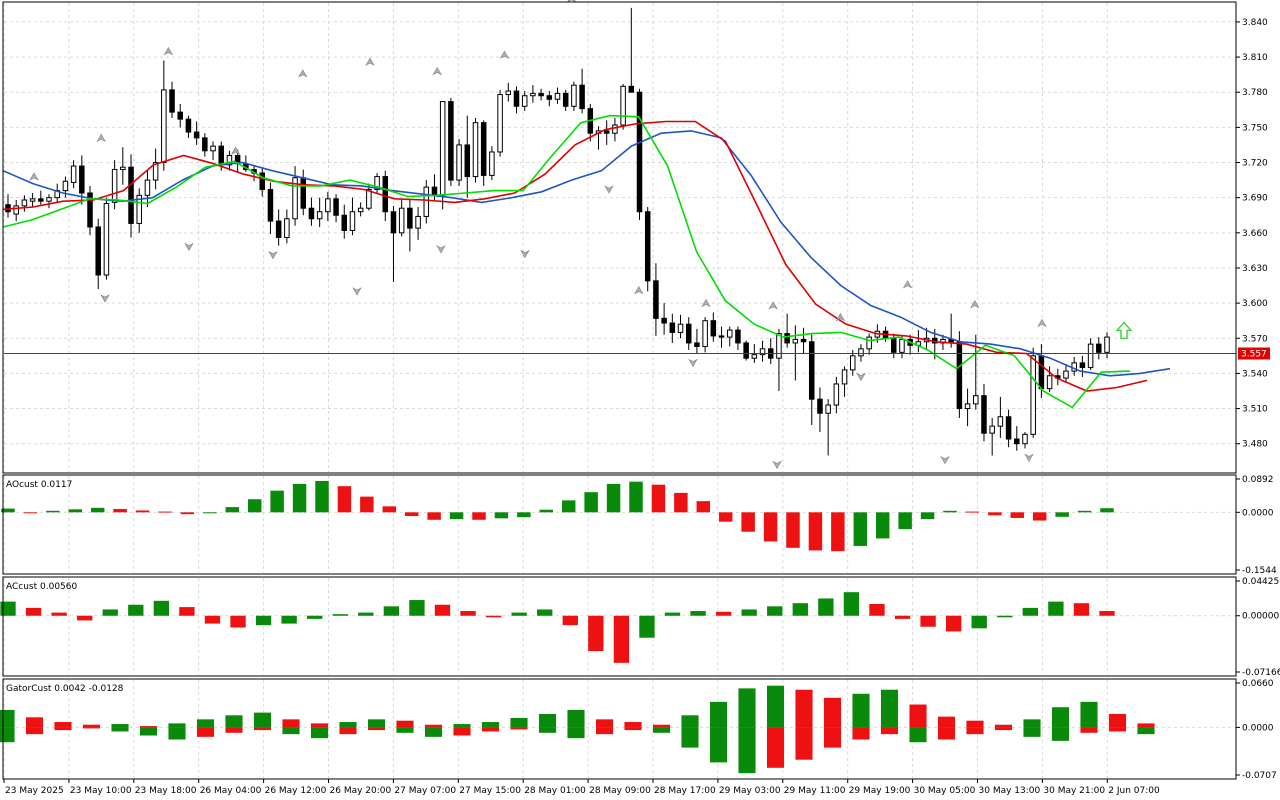 This screenshot has height=800, width=1280. Describe the element at coordinates (815, 791) in the screenshot. I see `x-tick-label: 29 May 11:00` at that location.